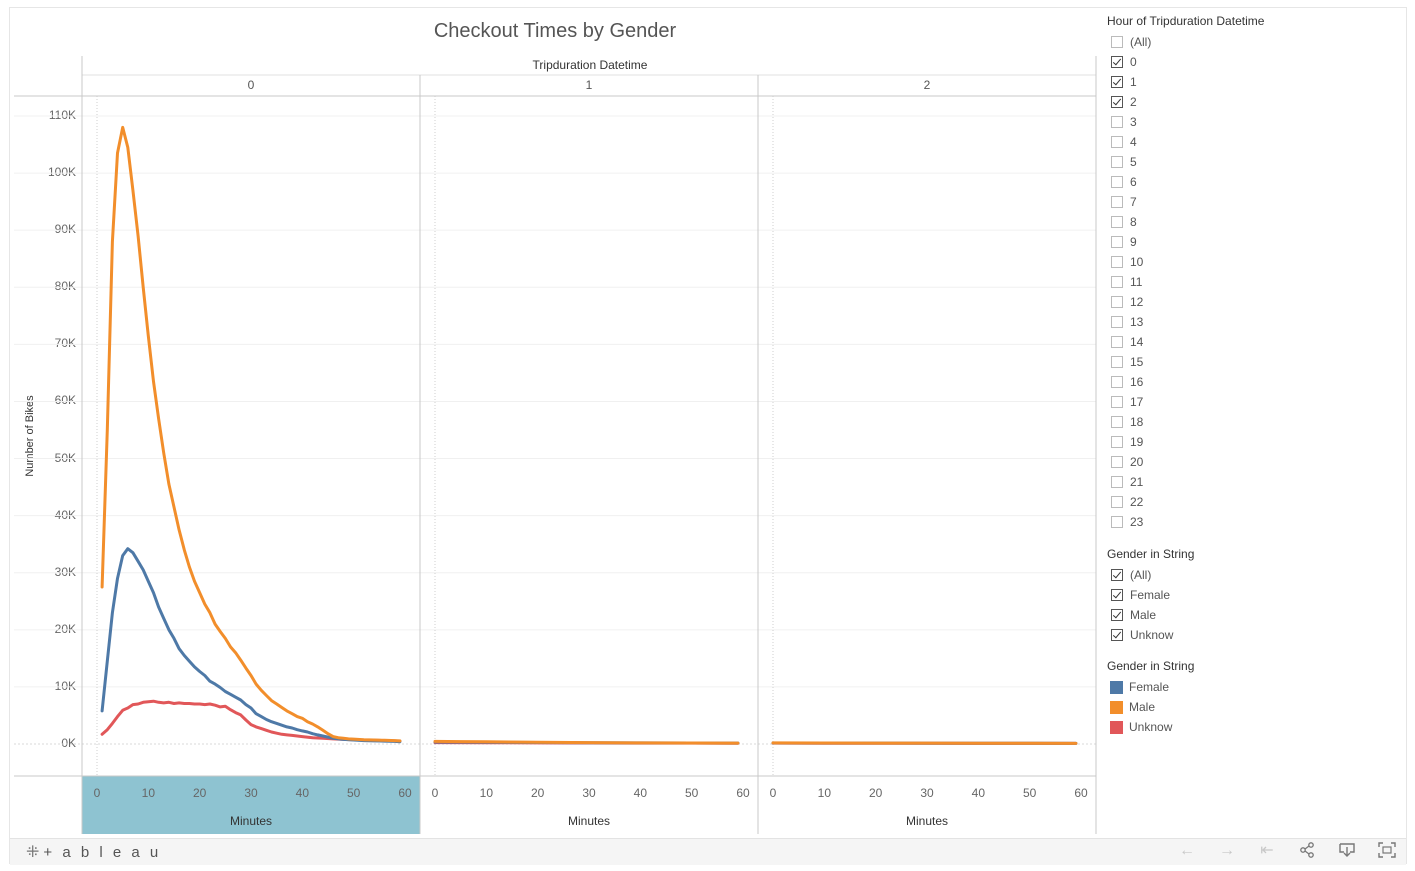  What do you see at coordinates (1185, 242) in the screenshot?
I see `hour-filter-item-10: 9` at bounding box center [1185, 242].